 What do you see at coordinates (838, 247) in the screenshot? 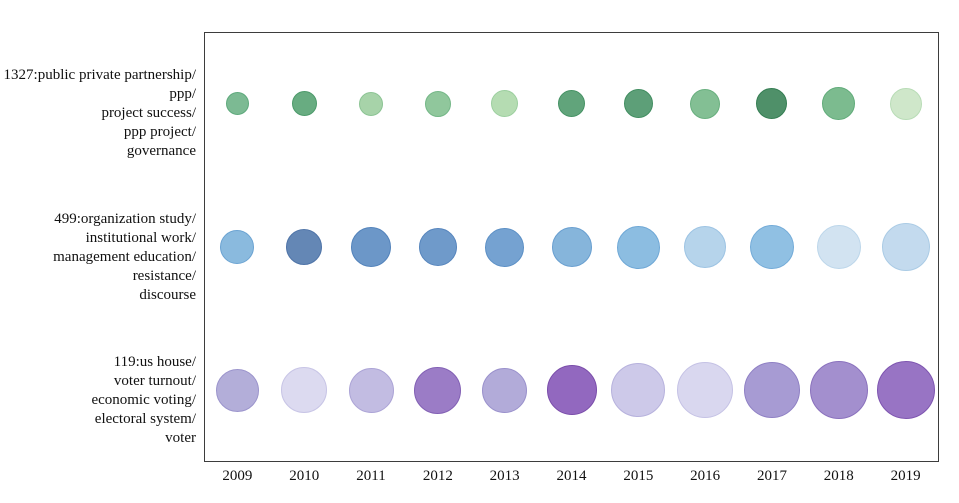
I see `bubble-topic-499-2018` at bounding box center [838, 247].